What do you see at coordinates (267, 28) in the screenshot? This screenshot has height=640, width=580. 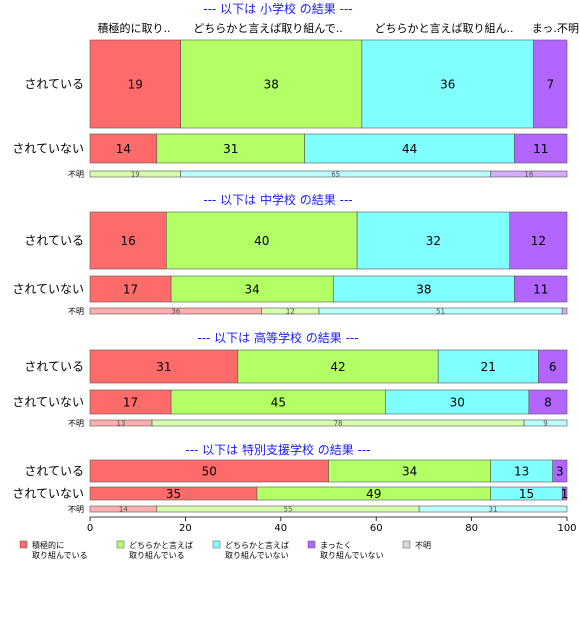 I see `category-label: どちらかと言えば取り組んで..` at bounding box center [267, 28].